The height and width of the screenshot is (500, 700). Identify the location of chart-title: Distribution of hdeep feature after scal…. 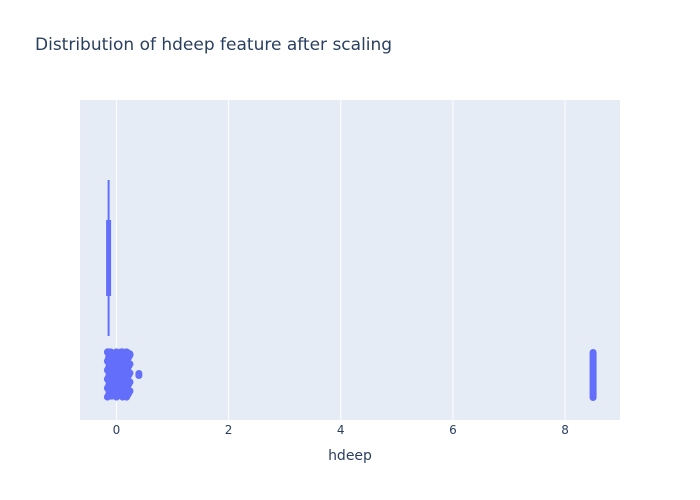
(213, 45).